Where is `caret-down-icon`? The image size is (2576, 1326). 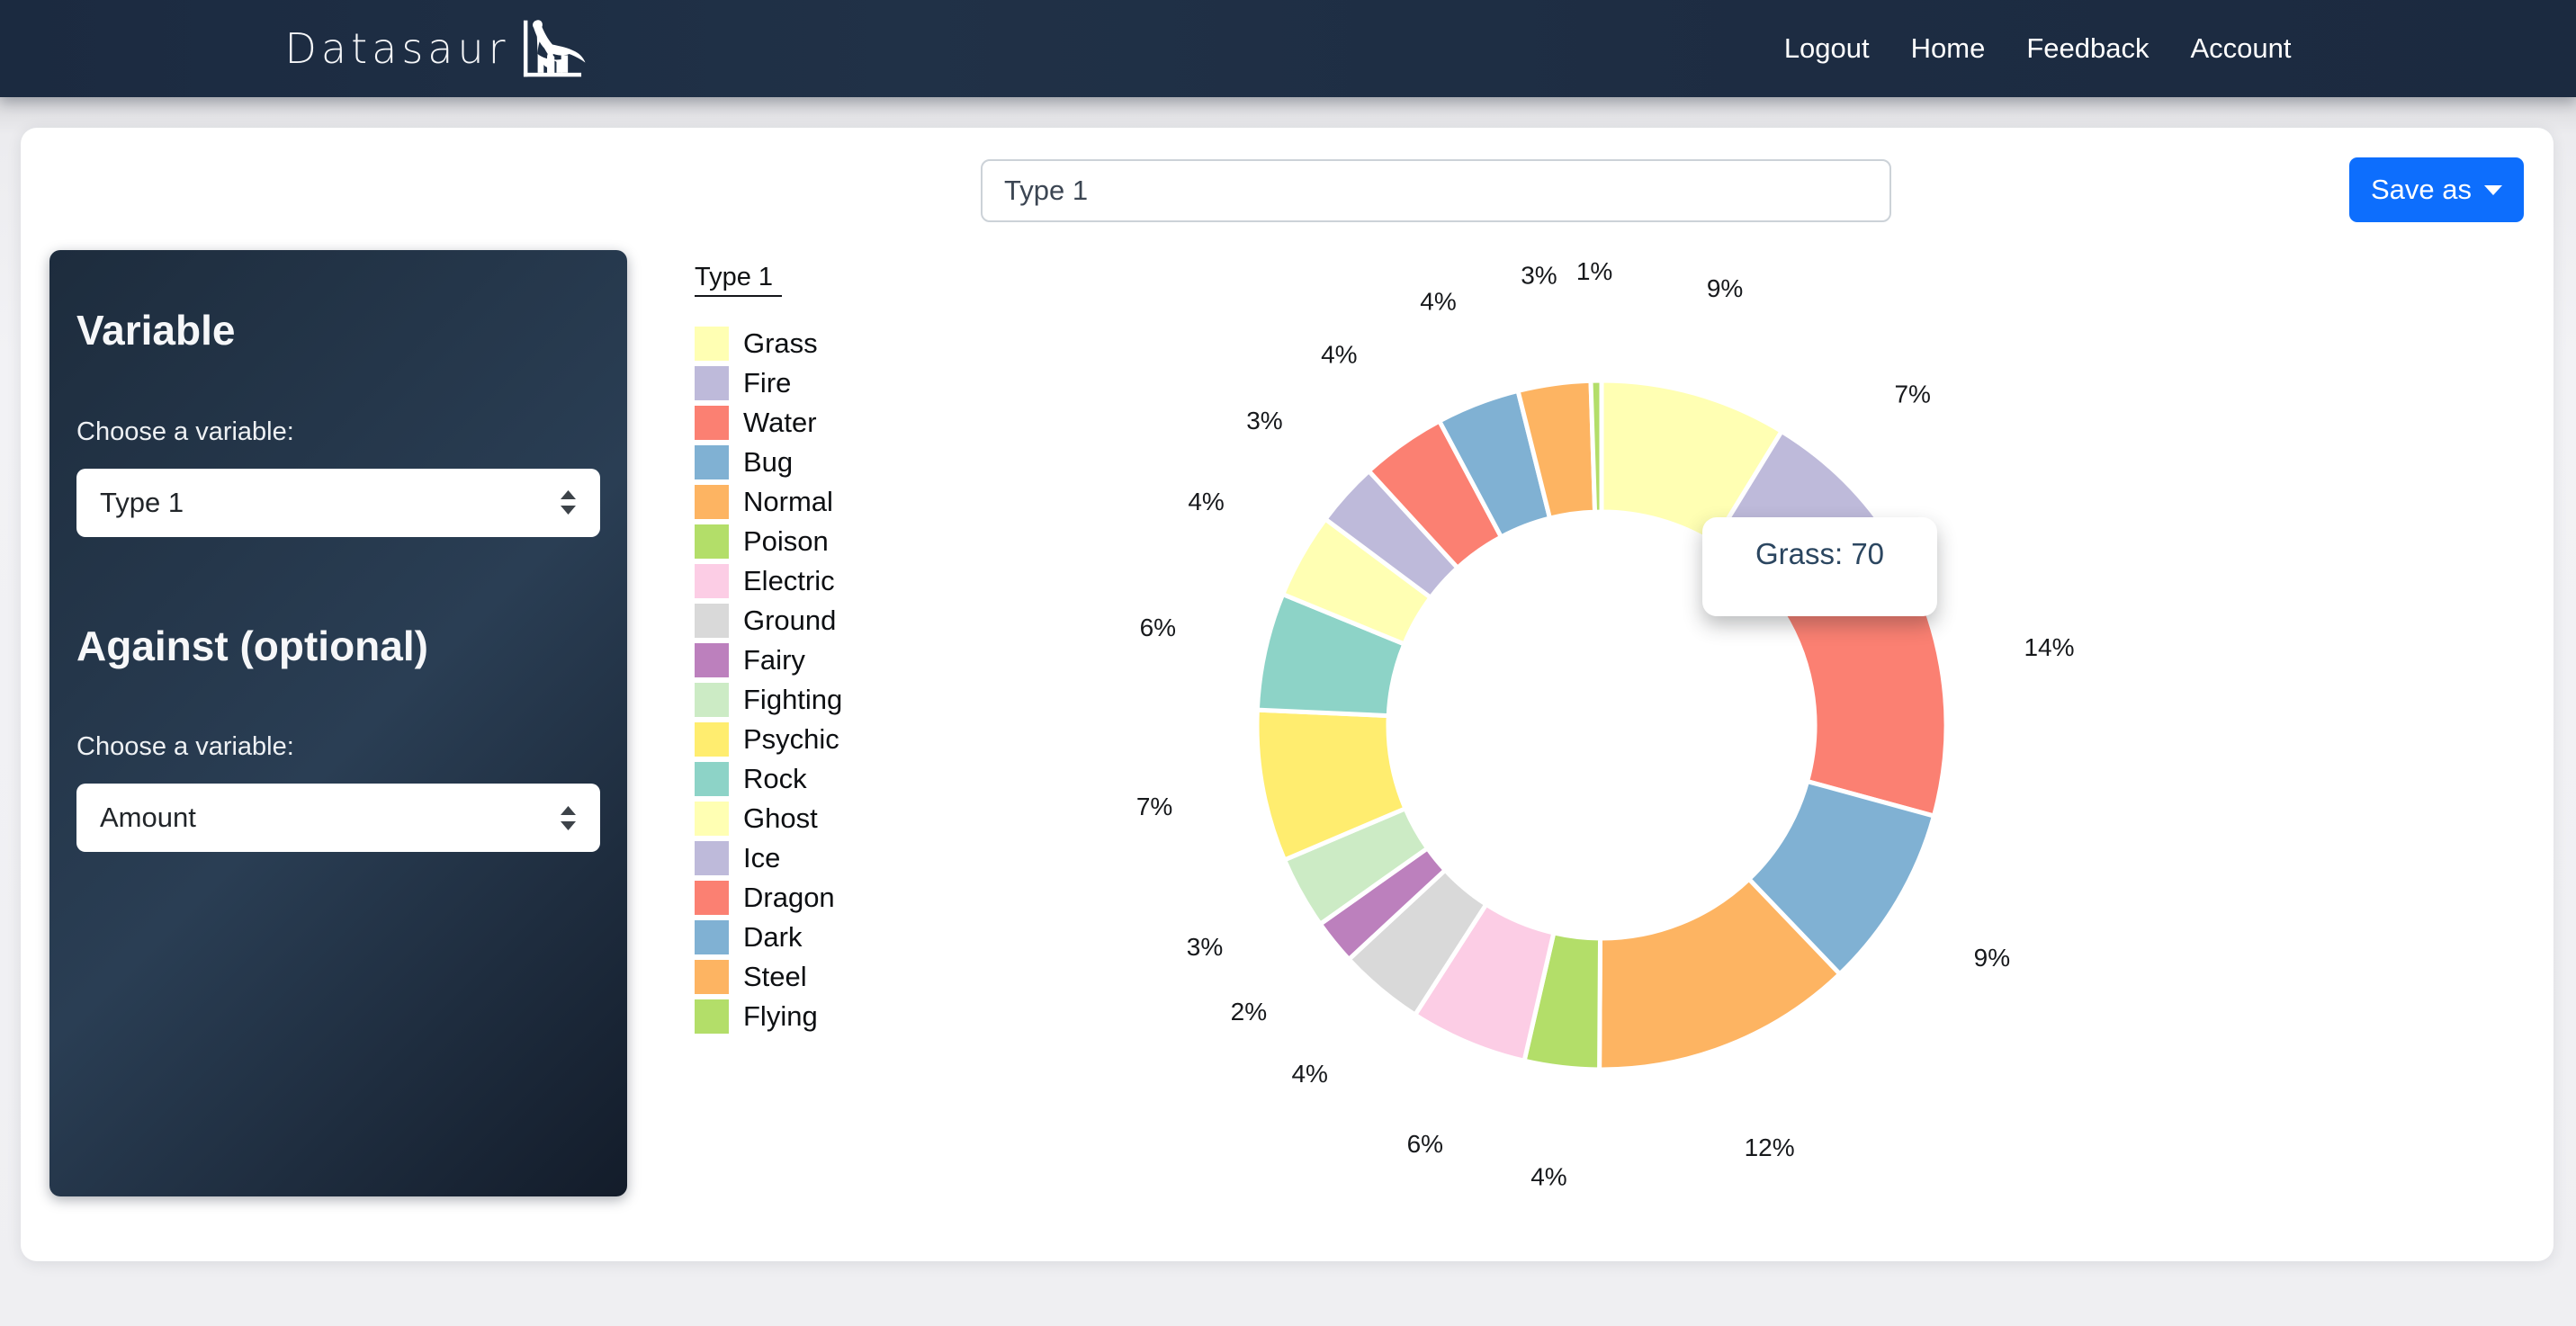
caret-down-icon is located at coordinates (2493, 190).